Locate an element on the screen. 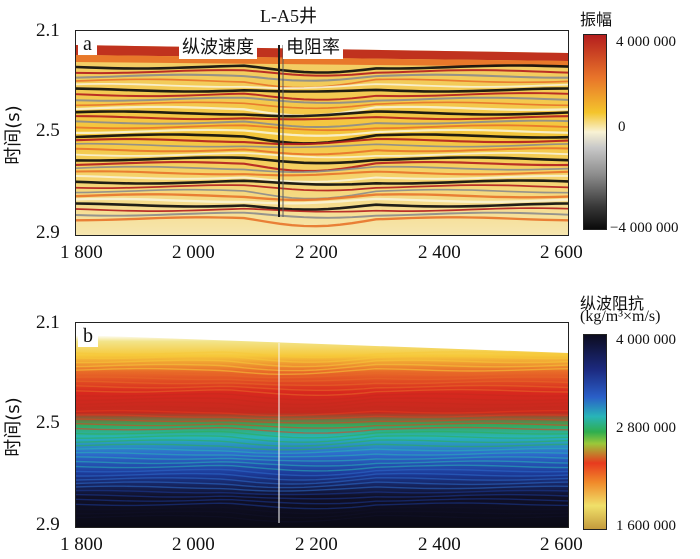 This screenshot has height=559, width=700. colorbar-amplitude is located at coordinates (595, 132).